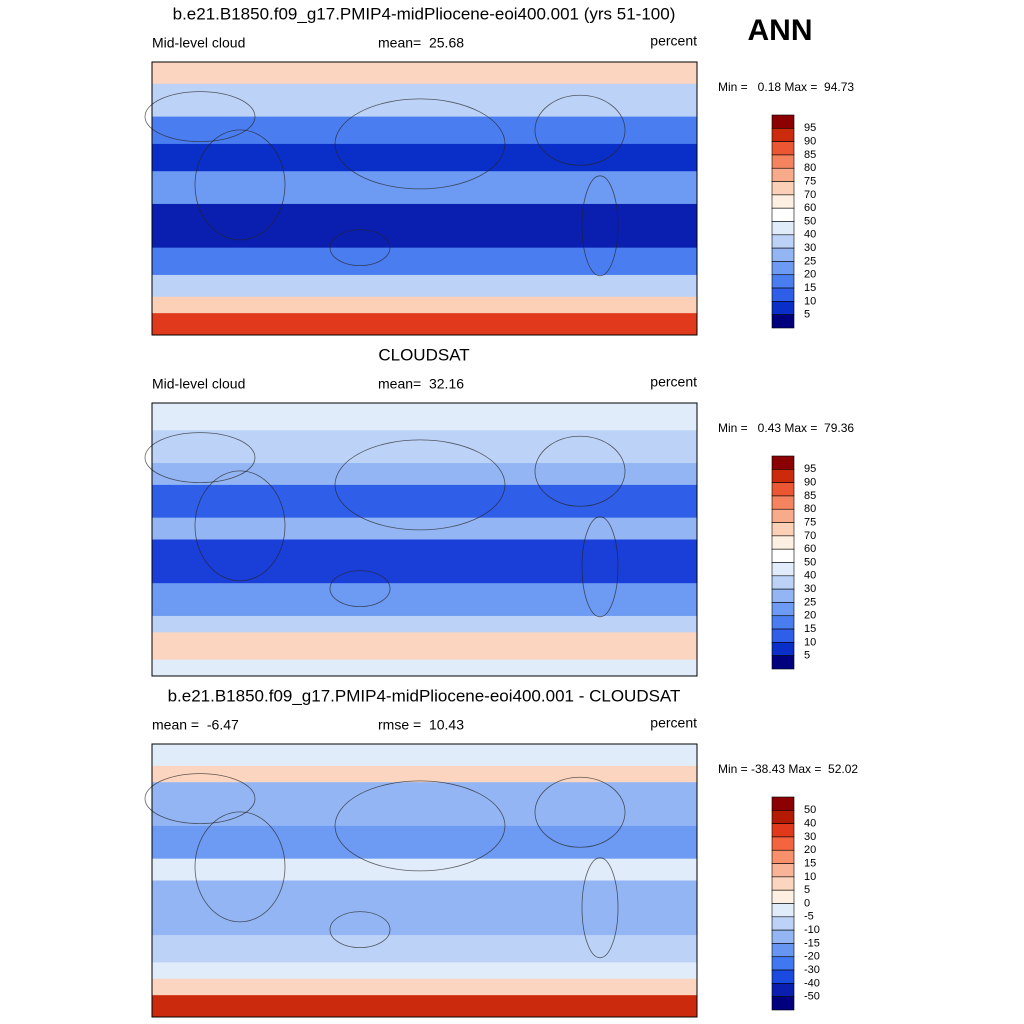 The image size is (1024, 1024). Describe the element at coordinates (810, 208) in the screenshot. I see `colorbar-label: 60` at that location.